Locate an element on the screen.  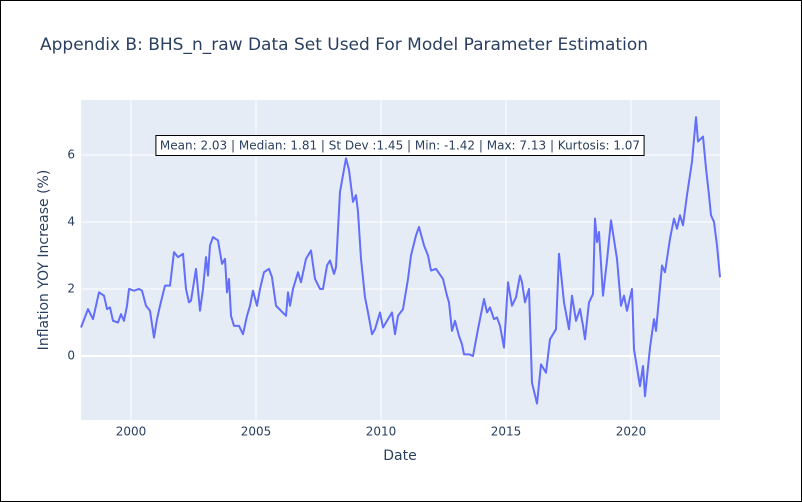
x-tick-label: 2015 is located at coordinates (506, 432).